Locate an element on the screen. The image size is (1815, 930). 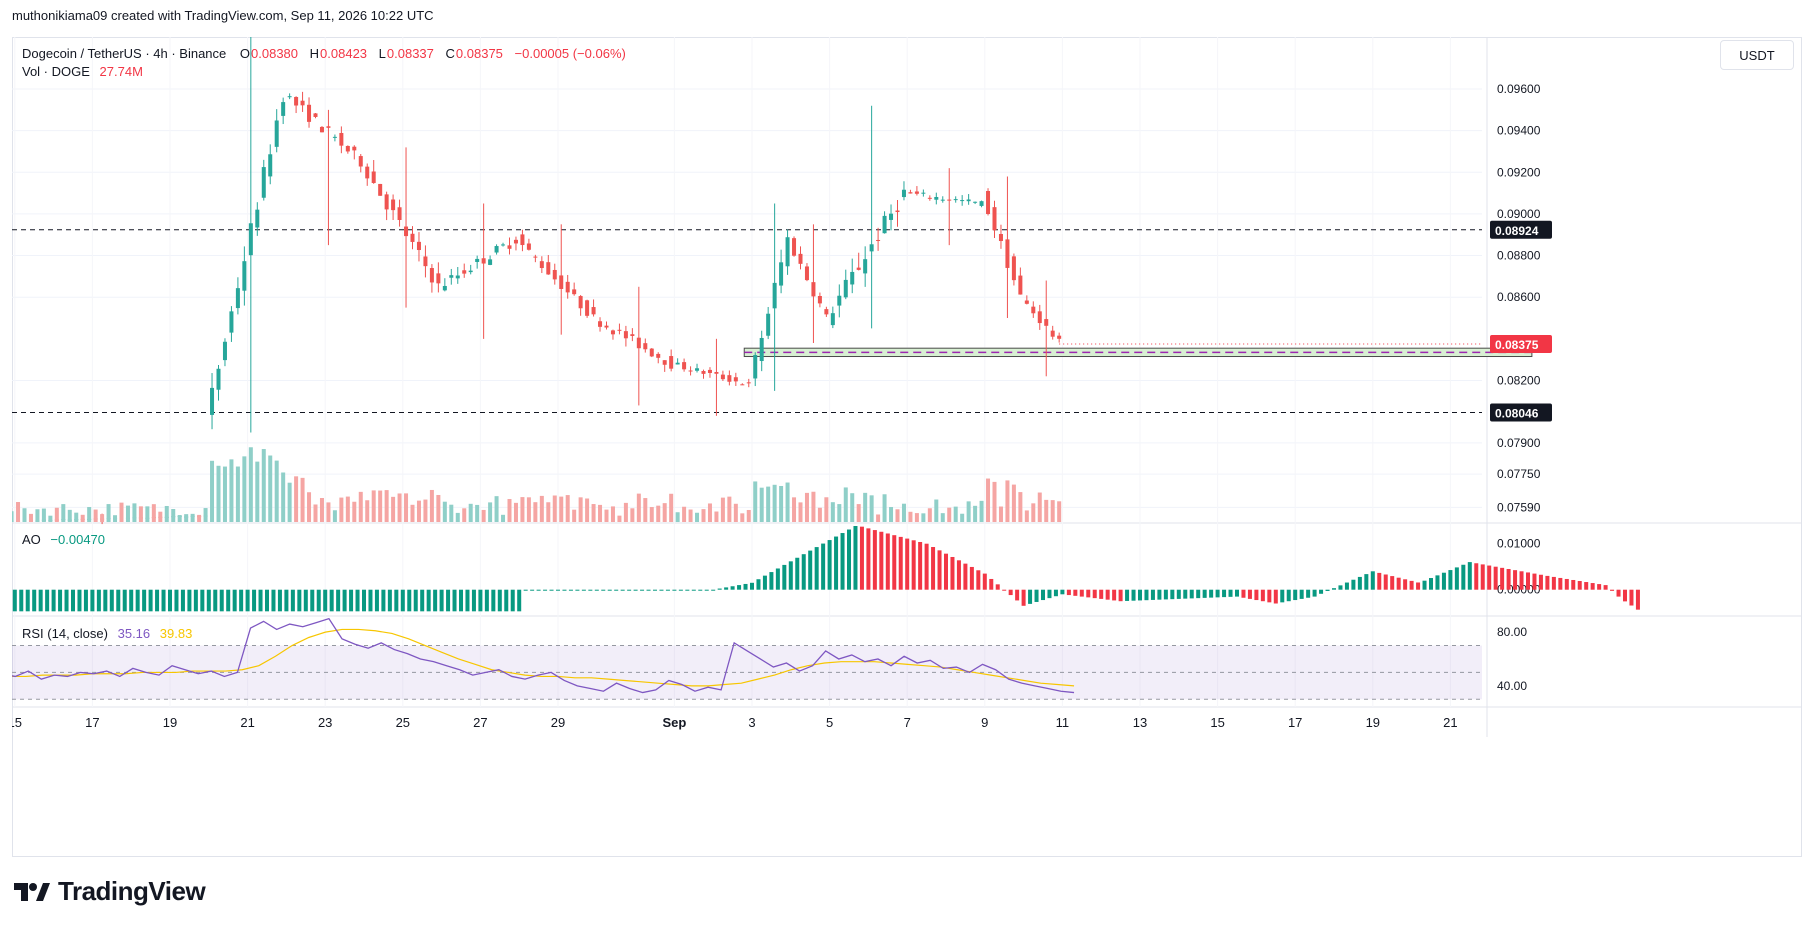
currency-button: USDT is located at coordinates (1757, 55).